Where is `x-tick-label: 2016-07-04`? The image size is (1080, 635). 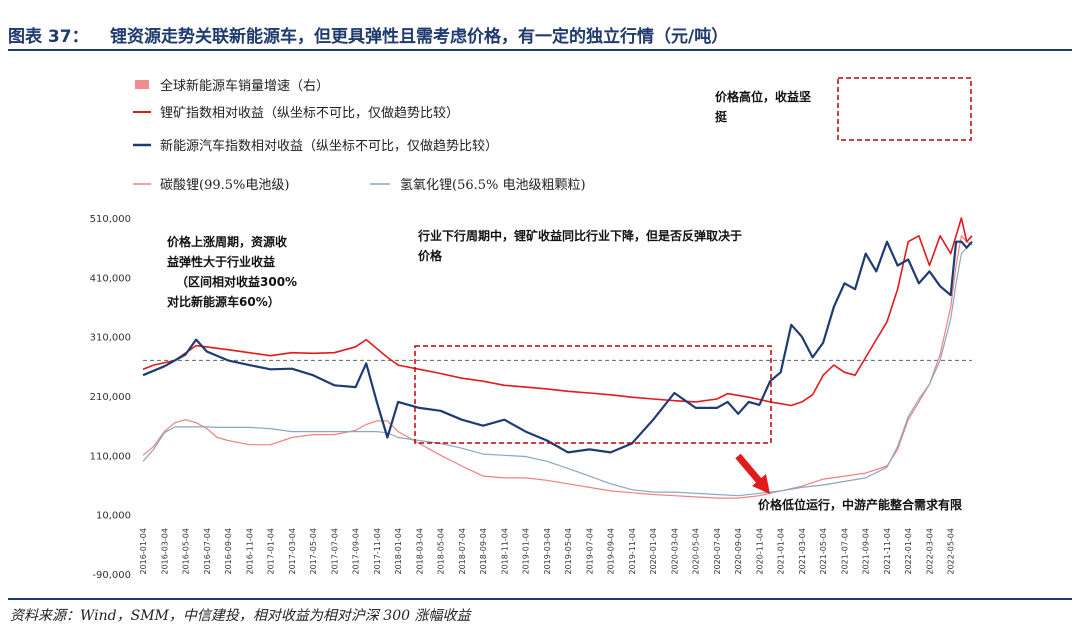 x-tick-label: 2016-07-04 is located at coordinates (207, 551).